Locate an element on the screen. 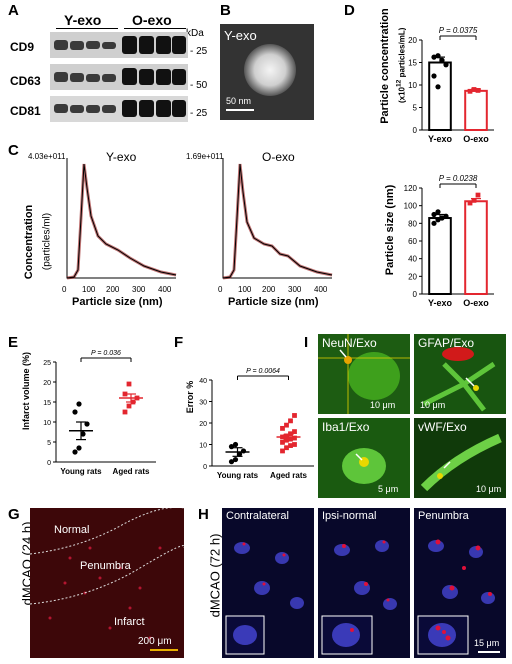 The height and width of the screenshot is (664, 512). panel-label-e: E is located at coordinates (13, 342).